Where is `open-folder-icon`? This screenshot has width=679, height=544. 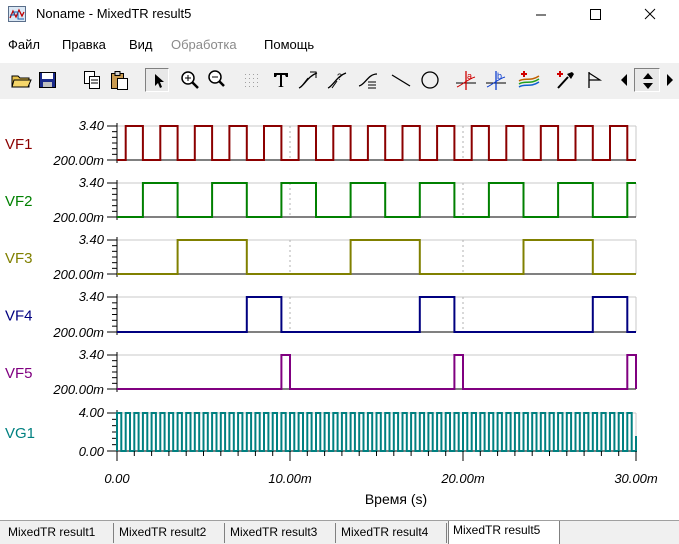
open-folder-icon is located at coordinates (21, 81).